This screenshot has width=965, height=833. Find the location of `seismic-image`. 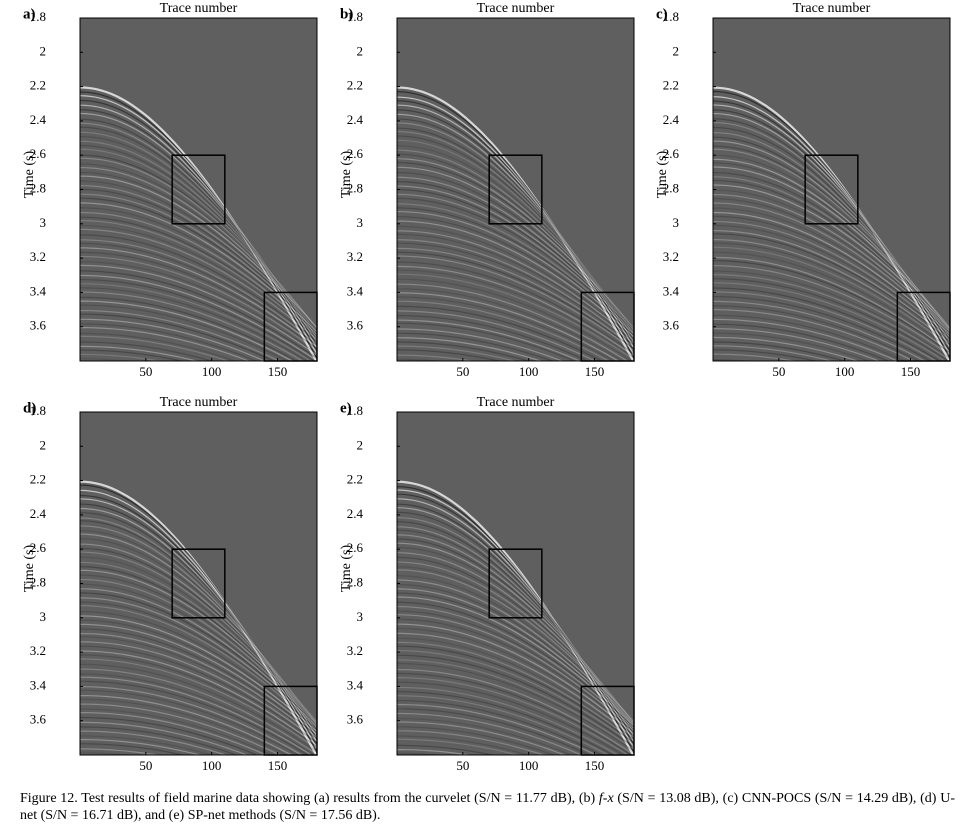

seismic-image is located at coordinates (198, 635).